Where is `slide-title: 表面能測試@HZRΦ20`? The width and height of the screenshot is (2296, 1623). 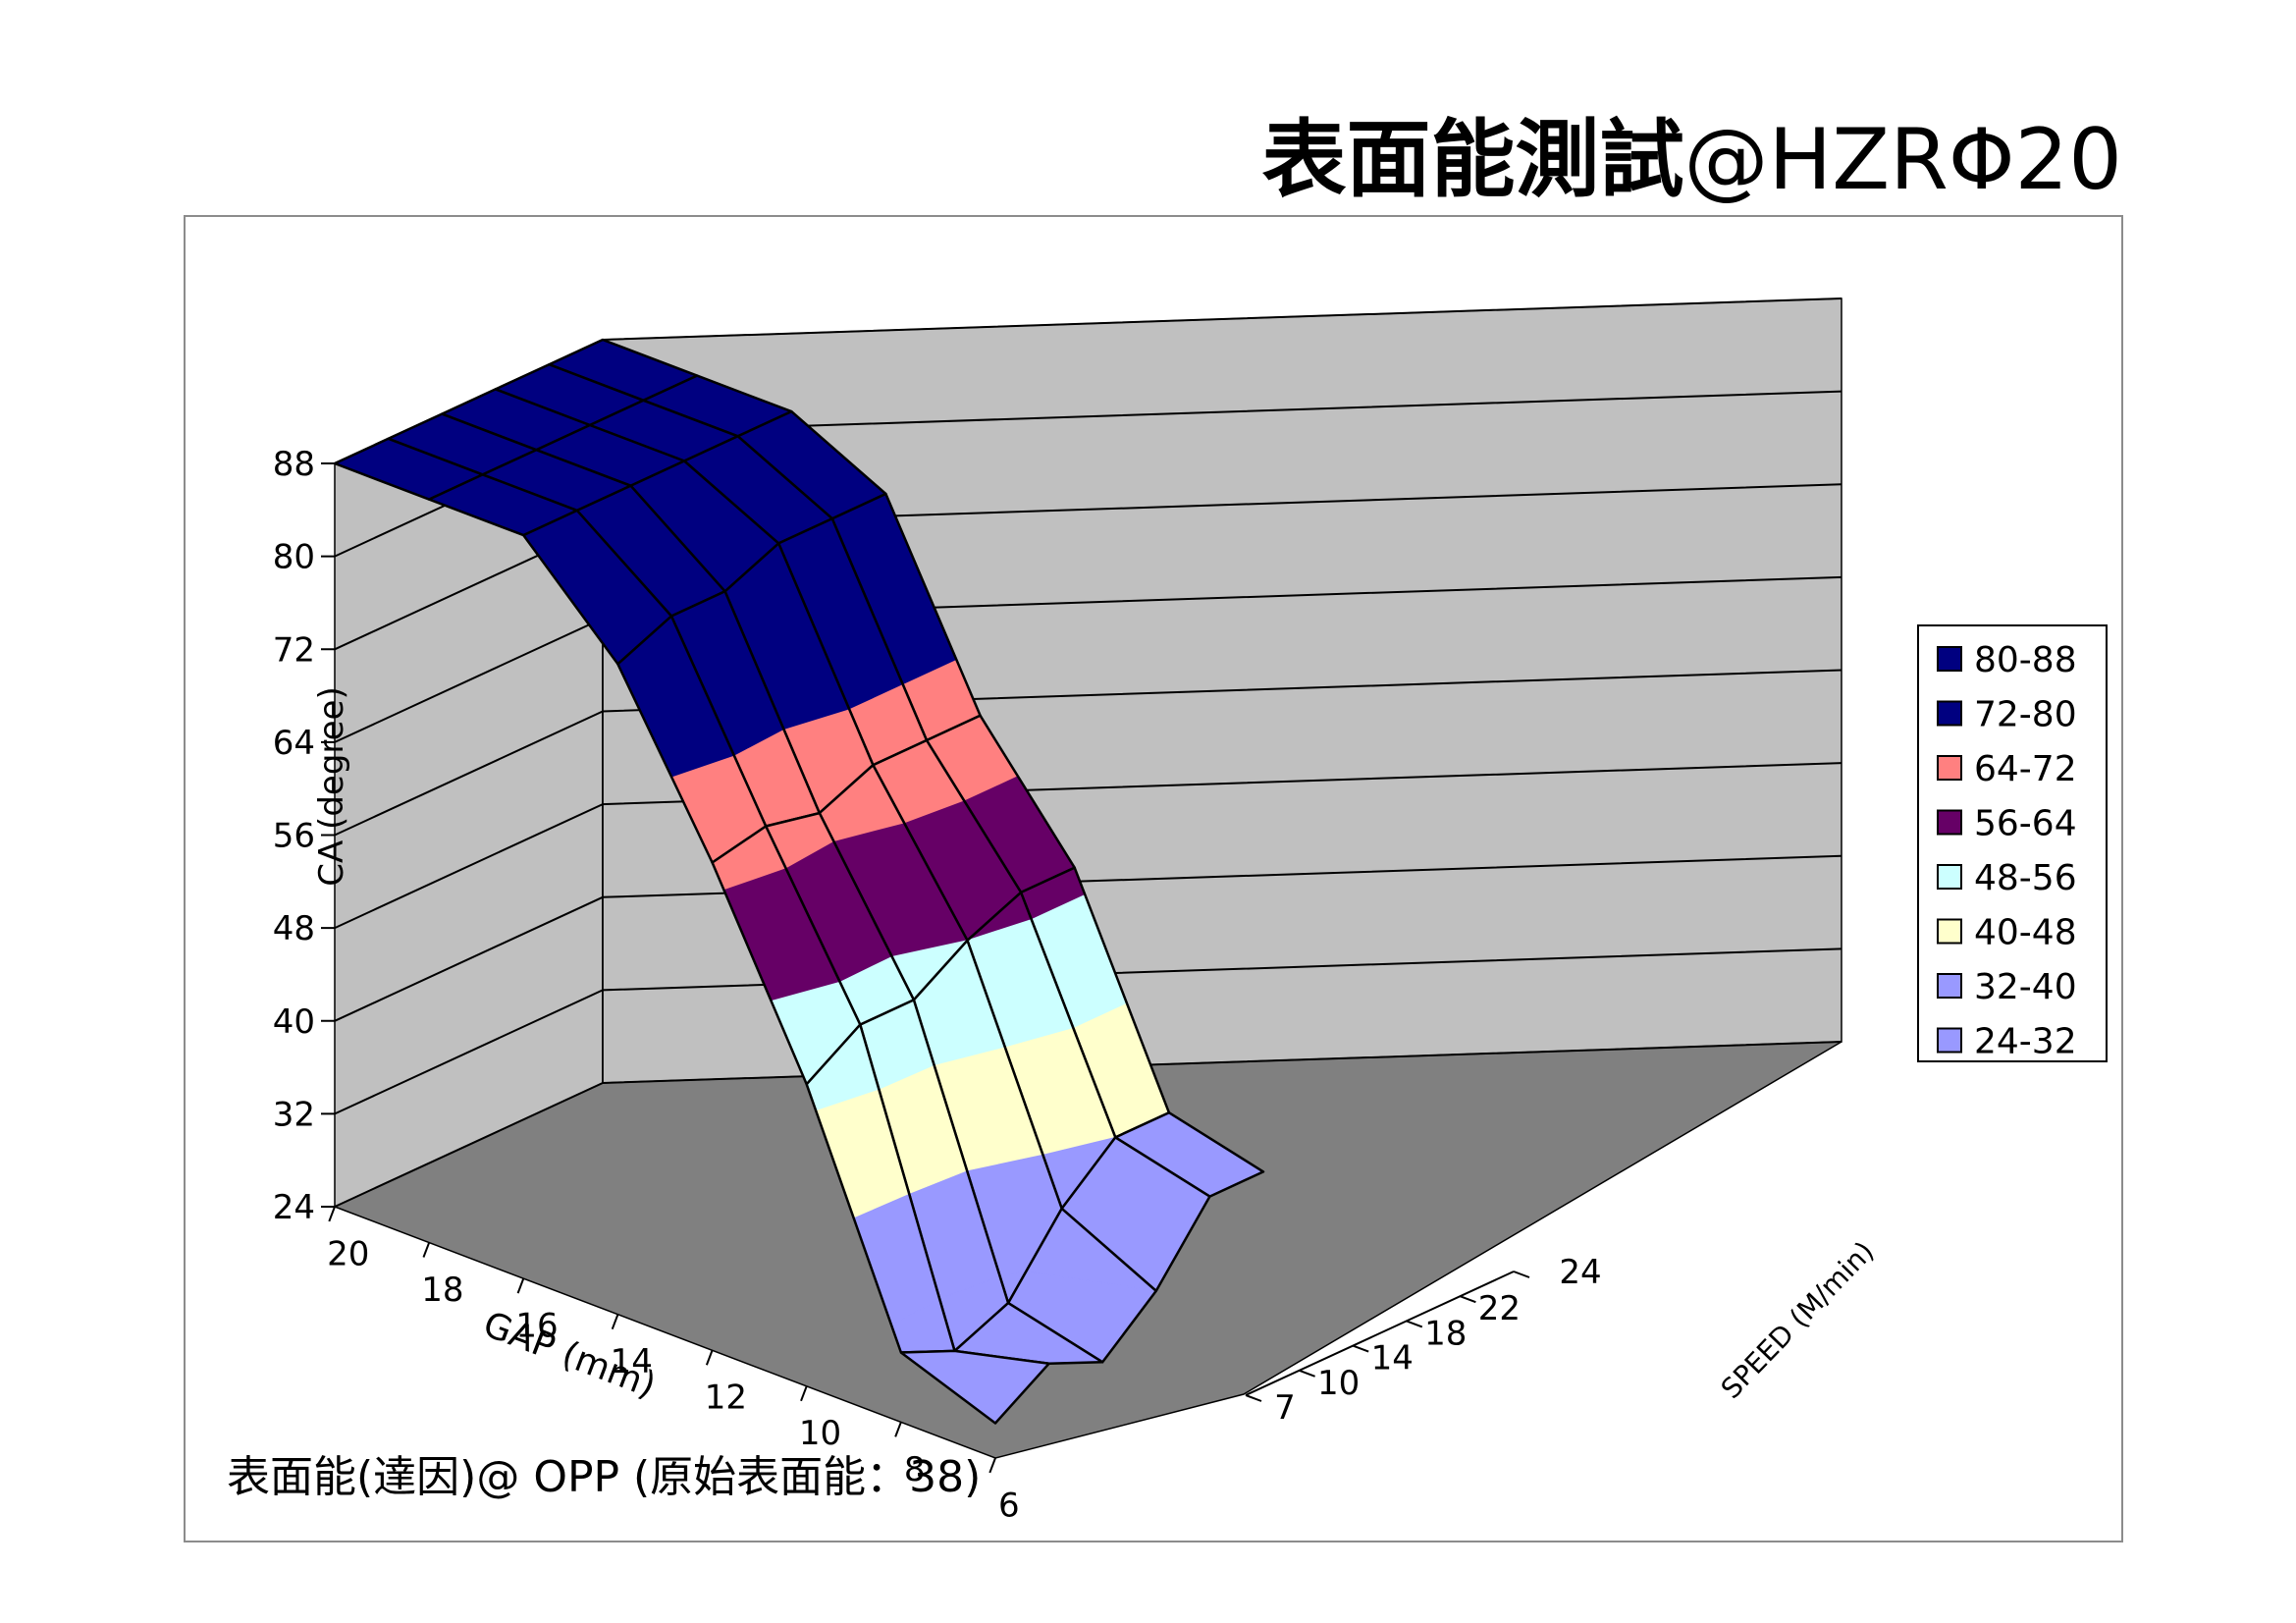
slide-title: 表面能測試@HZRΦ20 is located at coordinates (1552, 160).